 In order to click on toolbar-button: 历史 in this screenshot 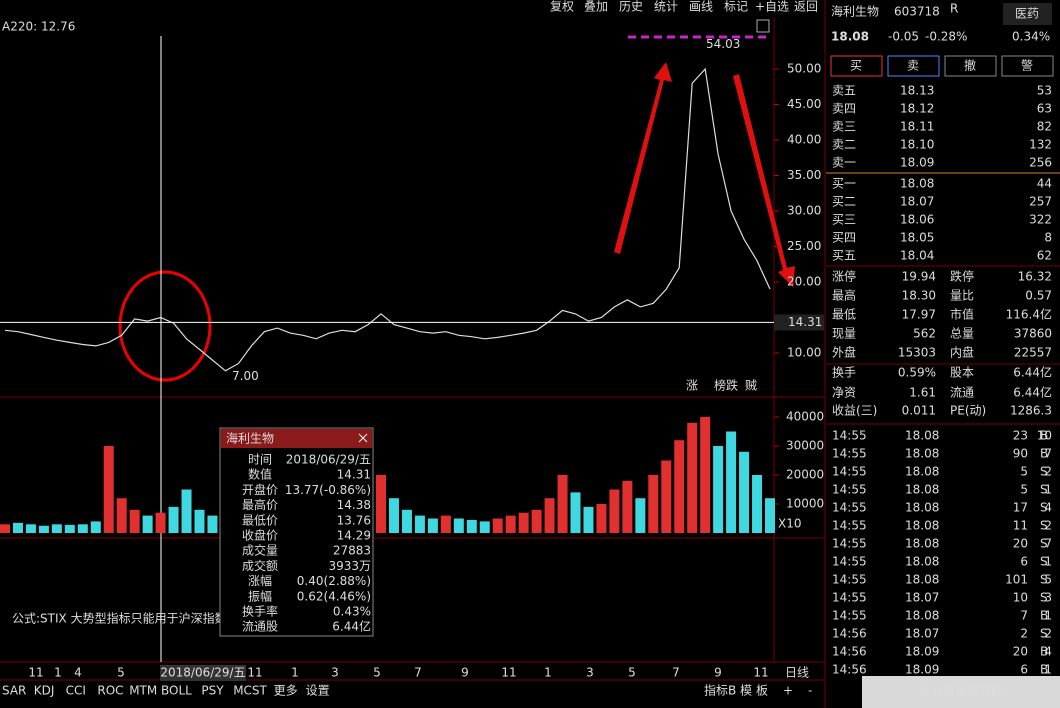, I will do `click(631, 7)`.